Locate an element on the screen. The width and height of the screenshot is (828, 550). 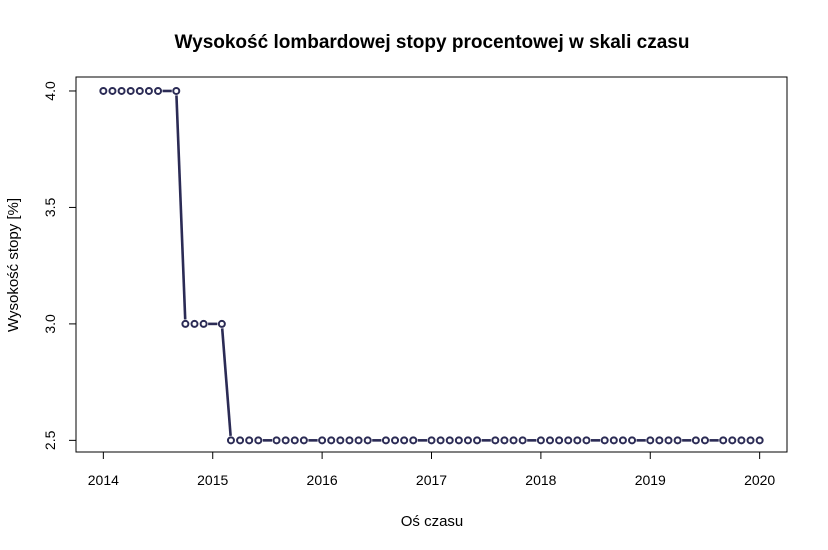
y-tick-label: 3.5 is located at coordinates (50, 207).